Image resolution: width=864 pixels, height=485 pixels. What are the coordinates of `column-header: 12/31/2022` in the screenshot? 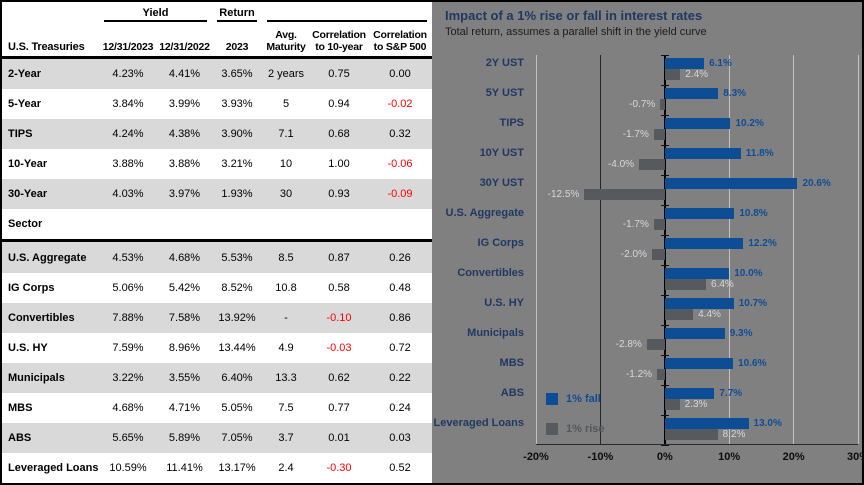 It's located at (184, 46).